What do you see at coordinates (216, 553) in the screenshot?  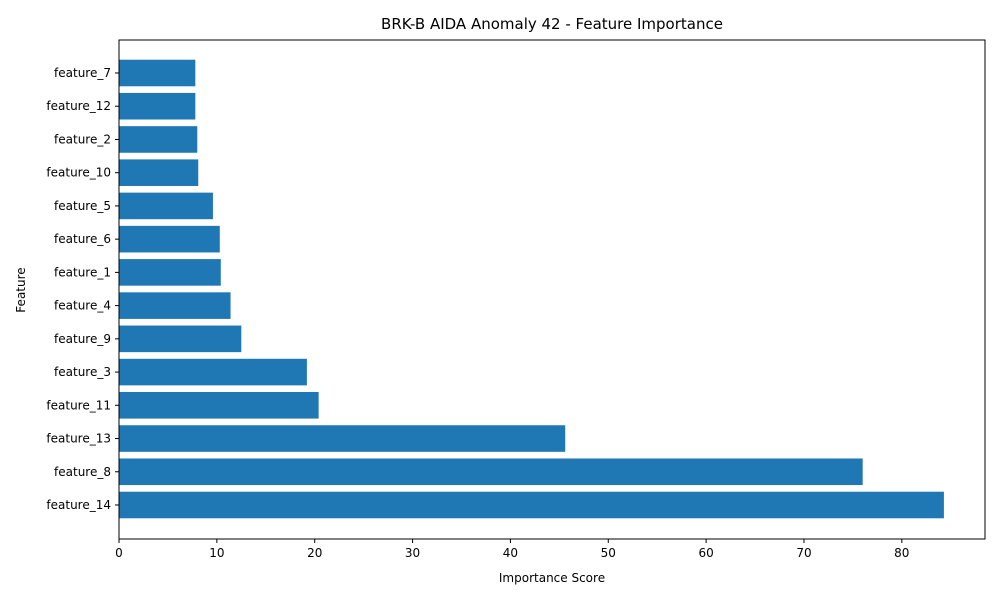 I see `x-tick-label: 10` at bounding box center [216, 553].